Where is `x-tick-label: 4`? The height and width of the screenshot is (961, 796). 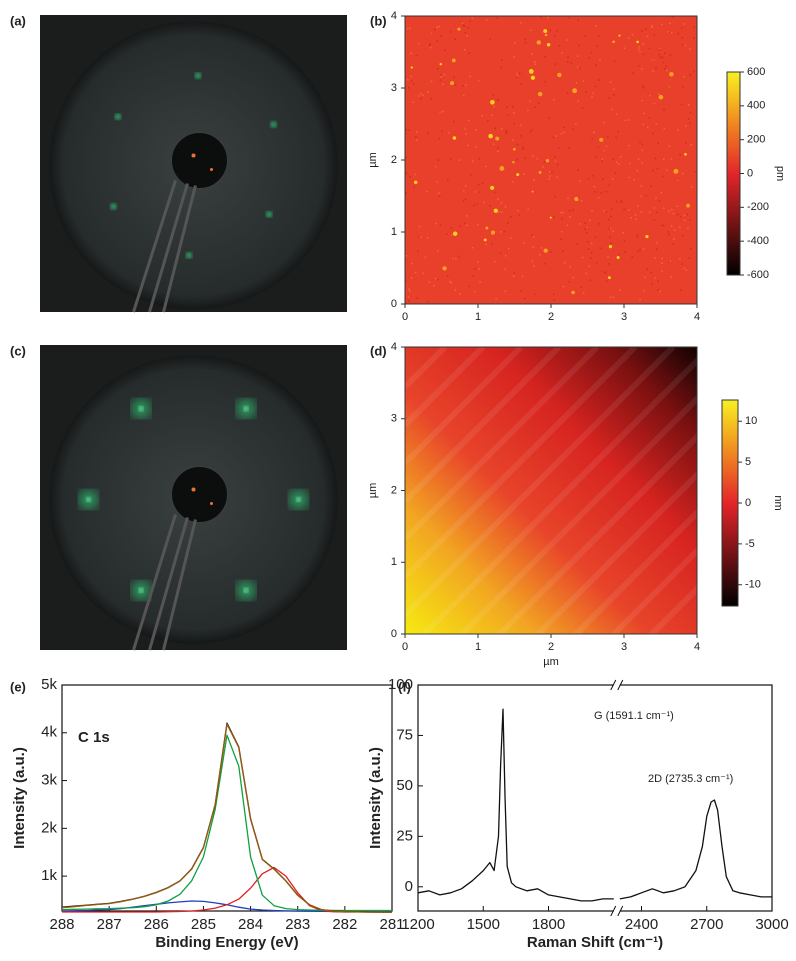 x-tick-label: 4 is located at coordinates (697, 317).